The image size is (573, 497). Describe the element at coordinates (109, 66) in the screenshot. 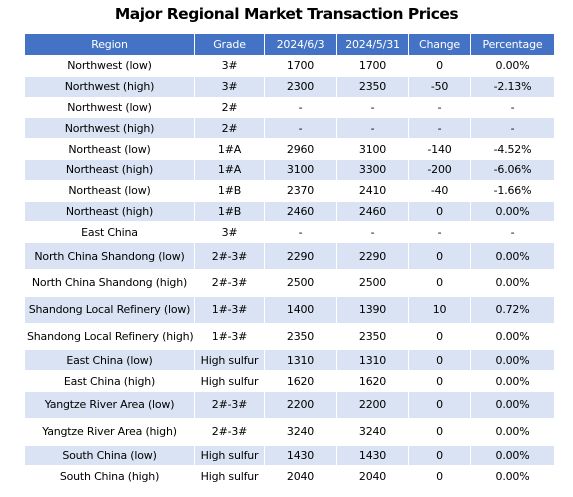

I see `region-cell: Northwest (low)` at that location.